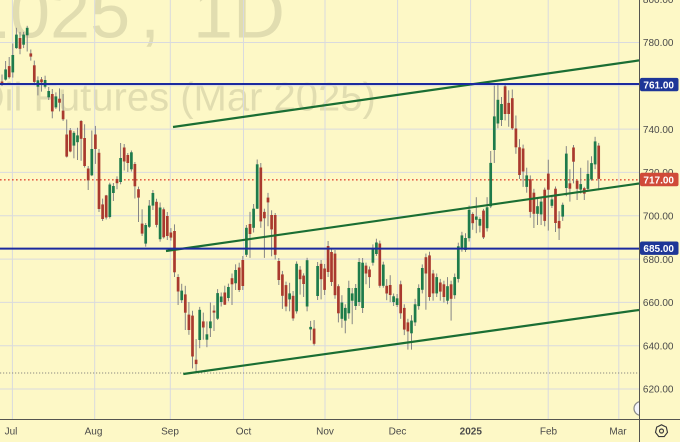 This screenshot has height=442, width=680. Describe the element at coordinates (658, 249) in the screenshot. I see `svg-text: 685.00` at that location.